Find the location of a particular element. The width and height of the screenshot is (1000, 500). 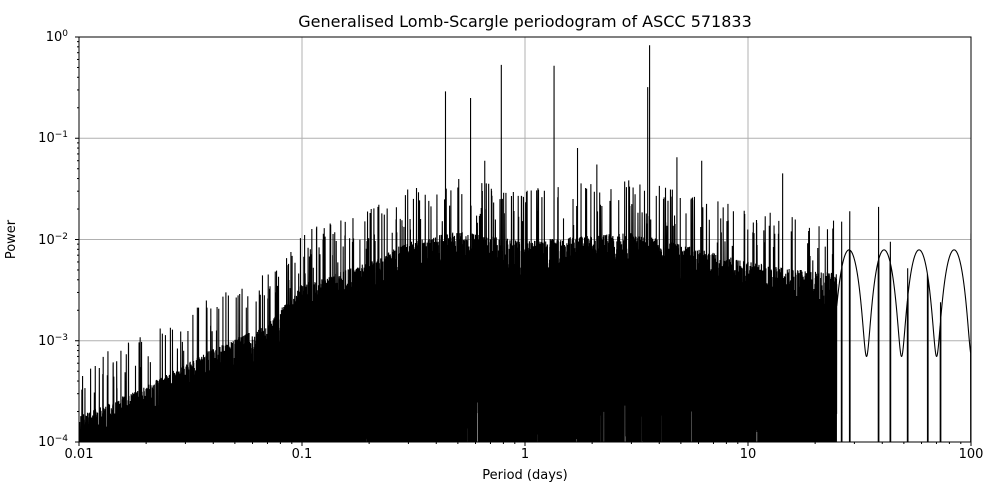

x-tick-label: 10 is located at coordinates (748, 454).